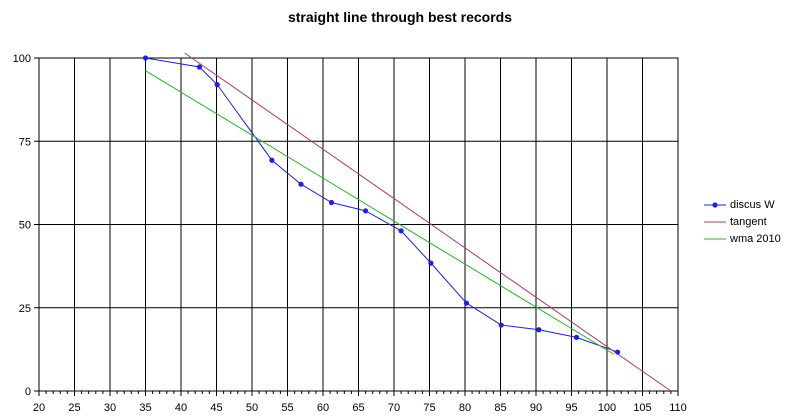  Describe the element at coordinates (39, 408) in the screenshot. I see `x-tick-label: 20` at that location.